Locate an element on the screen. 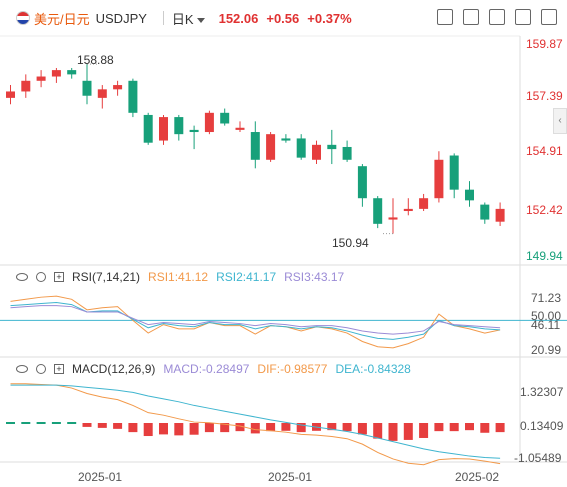 The image size is (567, 487). date-label: 2025-02 is located at coordinates (477, 477).